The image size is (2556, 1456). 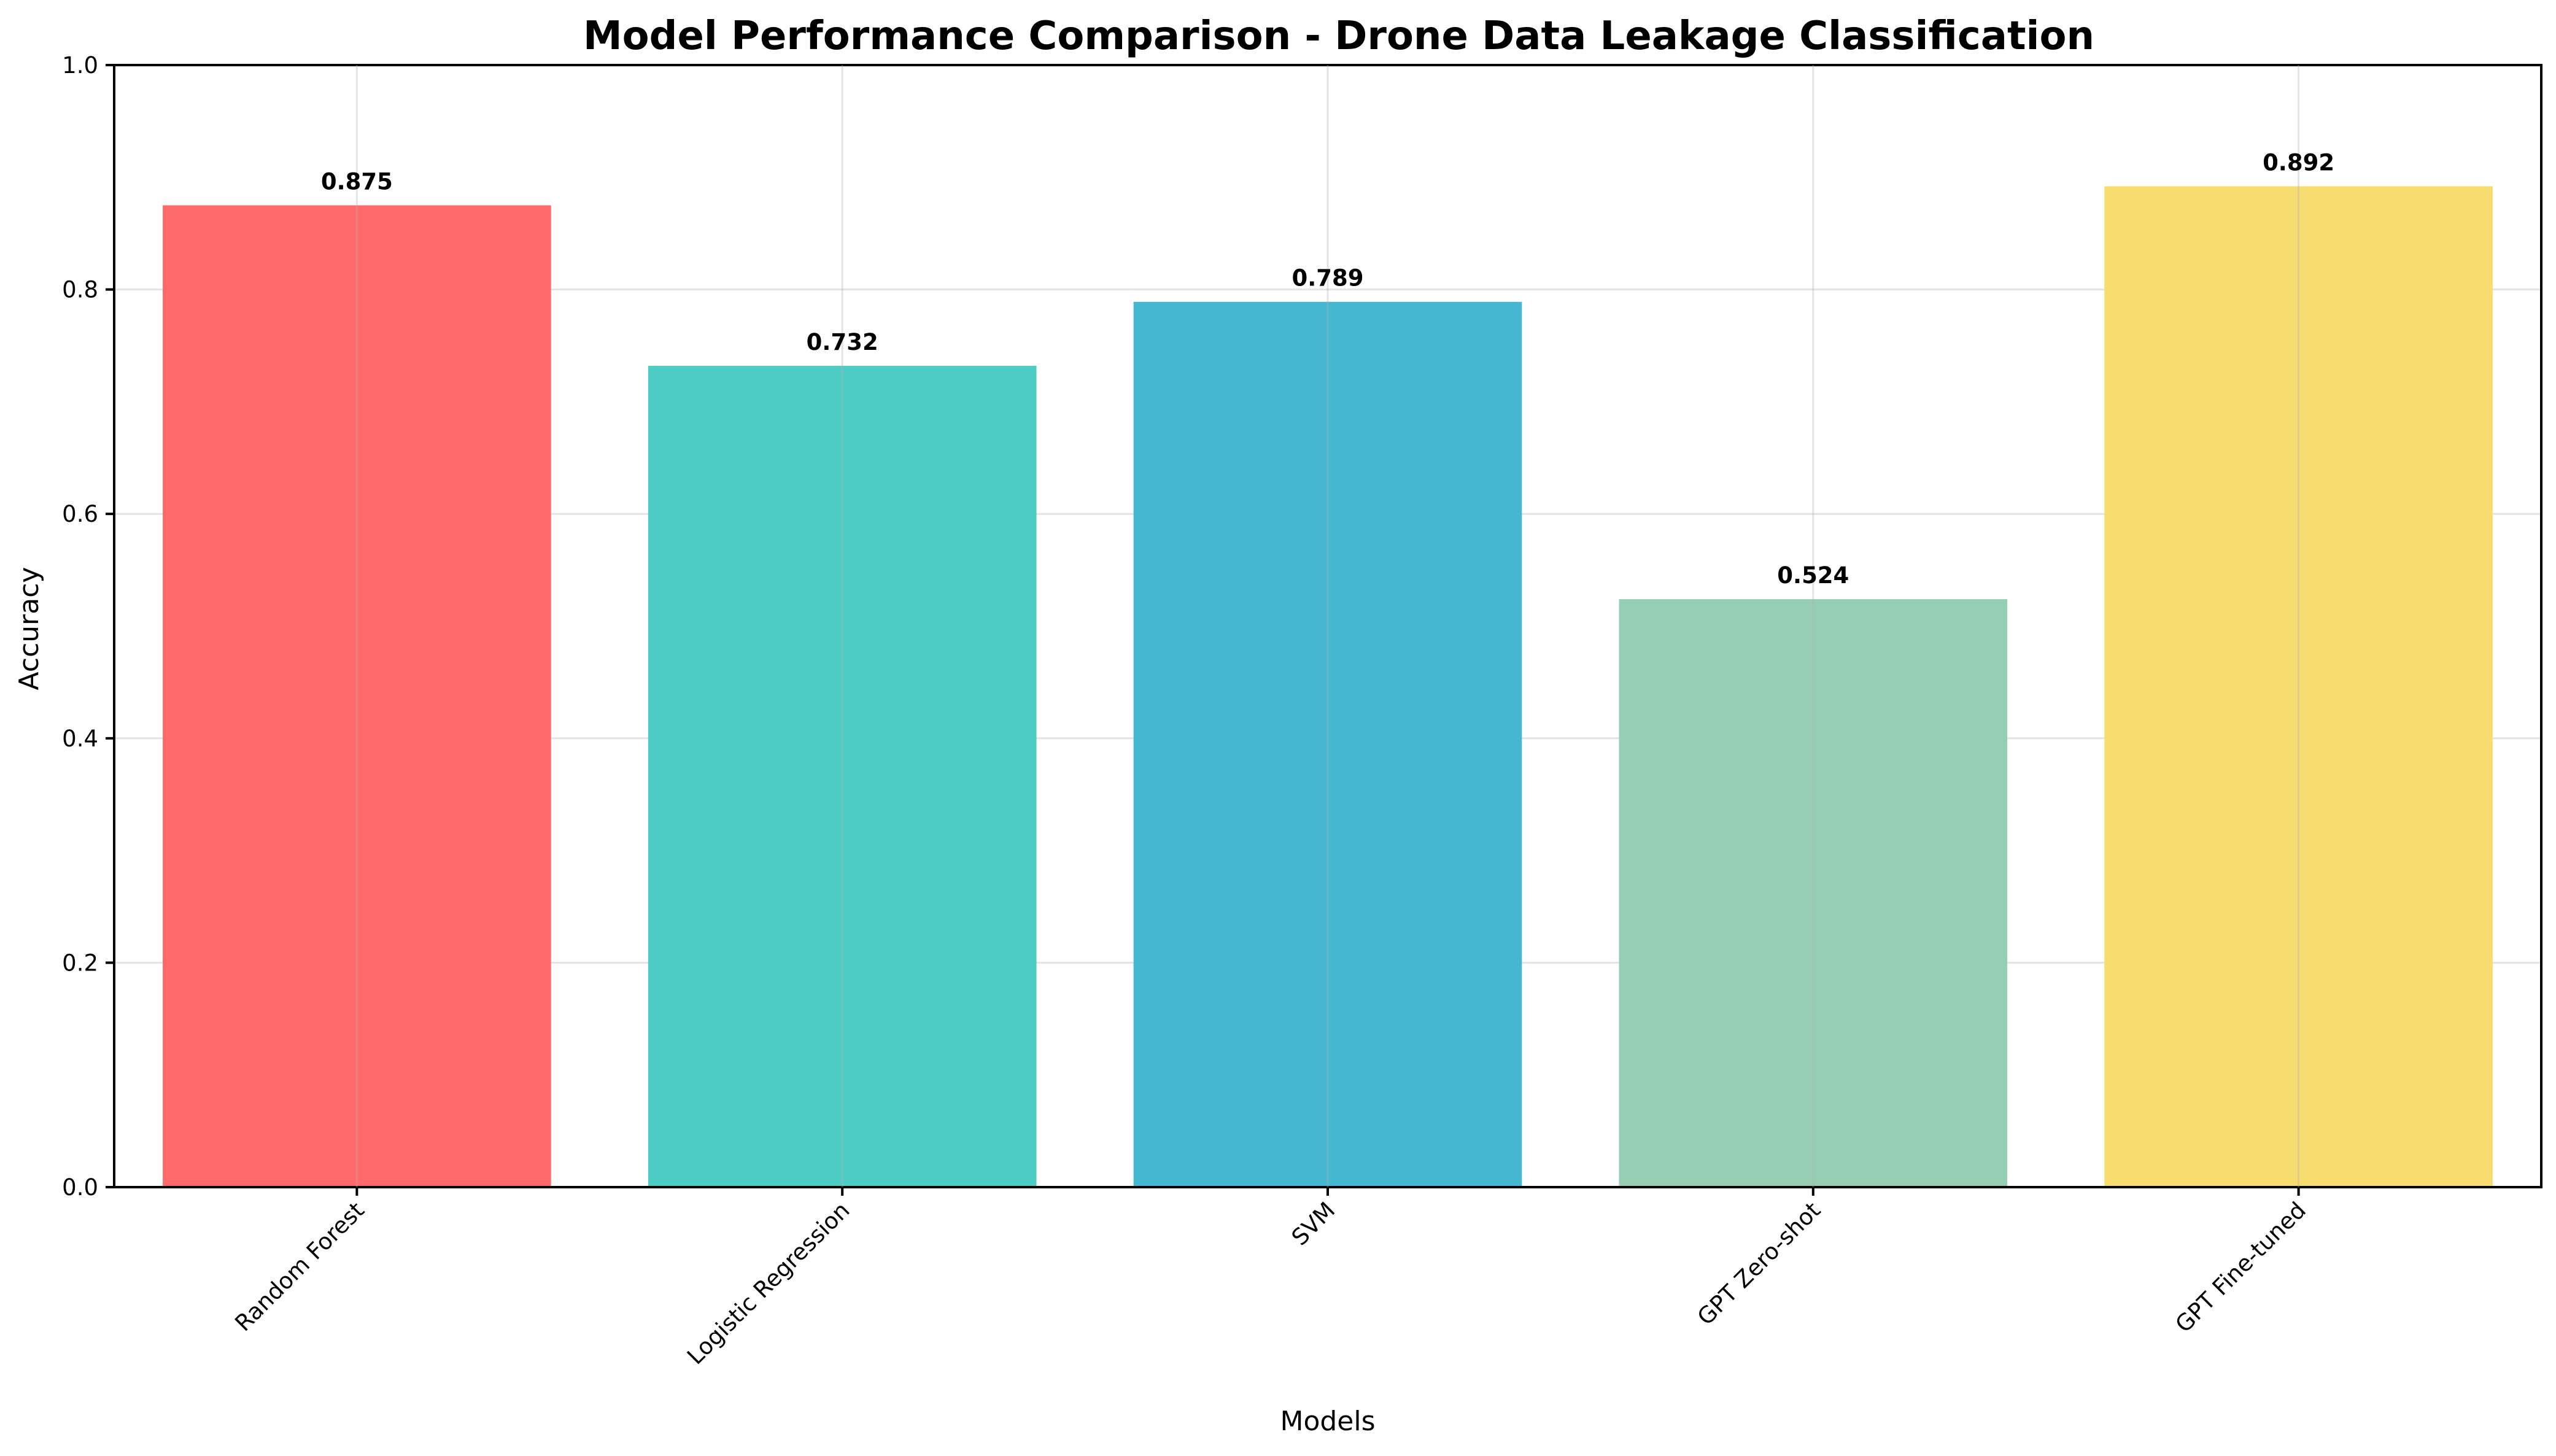 I want to click on x-tick-label: SVM, so click(x=1313, y=1223).